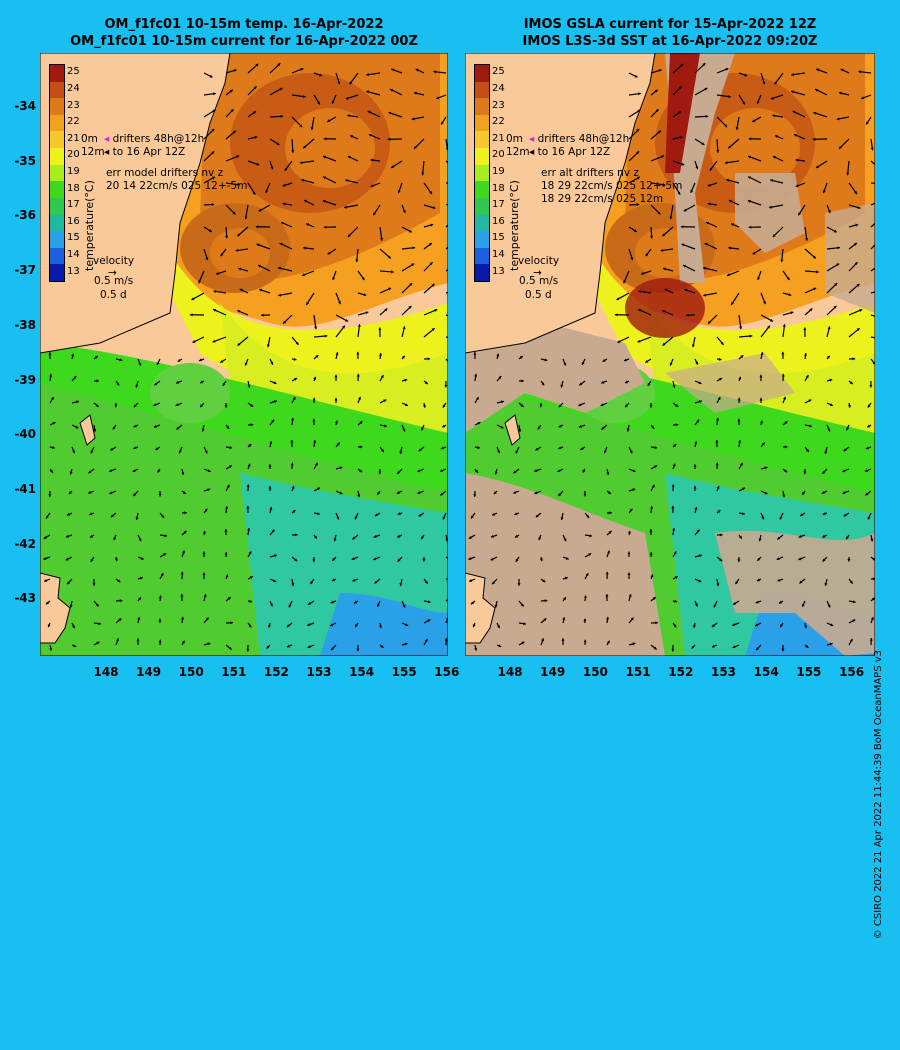 Image resolution: width=900 pixels, height=1050 pixels. Describe the element at coordinates (611, 186) in the screenshot. I see `error-legend-line2: 18 29 22cm/s 025 12+-5m` at that location.